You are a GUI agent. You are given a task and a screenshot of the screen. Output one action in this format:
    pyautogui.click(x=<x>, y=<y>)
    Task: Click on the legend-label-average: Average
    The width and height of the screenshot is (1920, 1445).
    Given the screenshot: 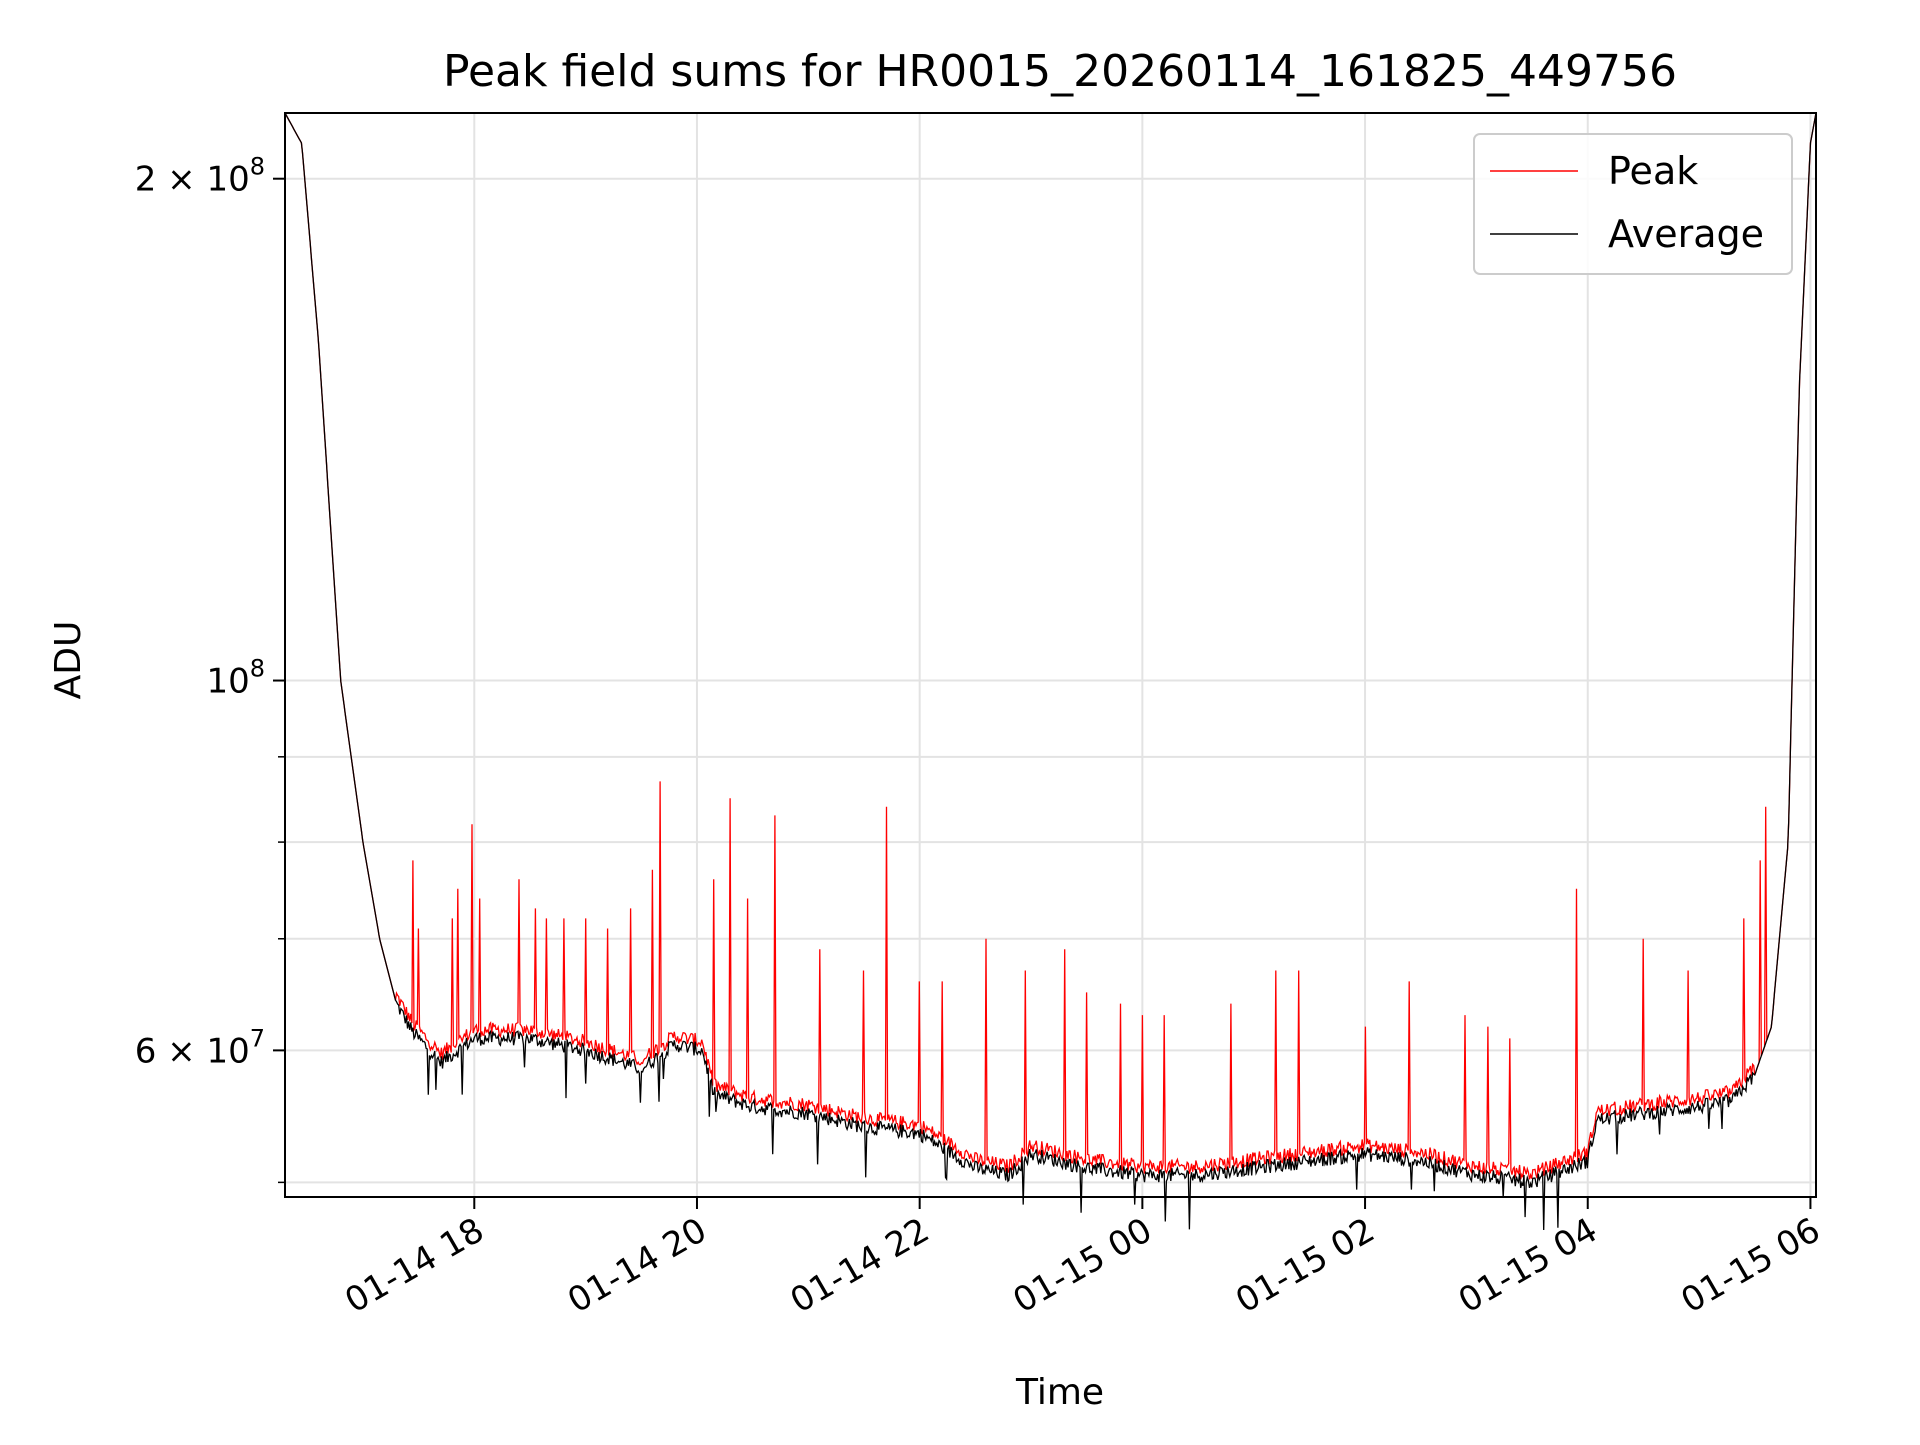 What is the action you would take?
    pyautogui.click(x=1686, y=234)
    